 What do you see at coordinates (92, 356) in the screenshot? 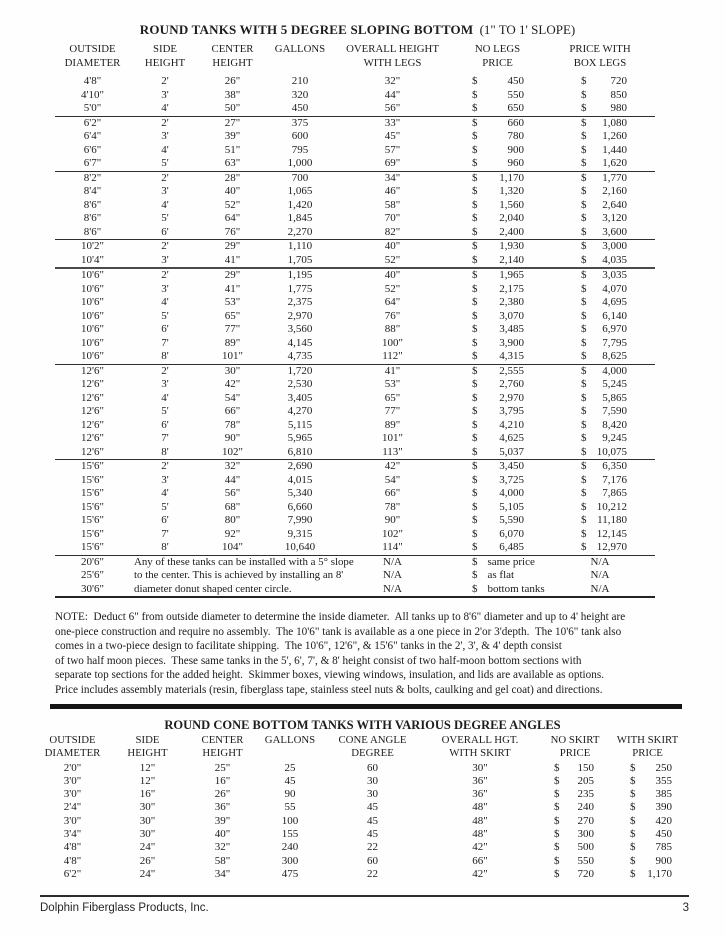
I see `cell-outside-diameter: 10'6"` at bounding box center [92, 356].